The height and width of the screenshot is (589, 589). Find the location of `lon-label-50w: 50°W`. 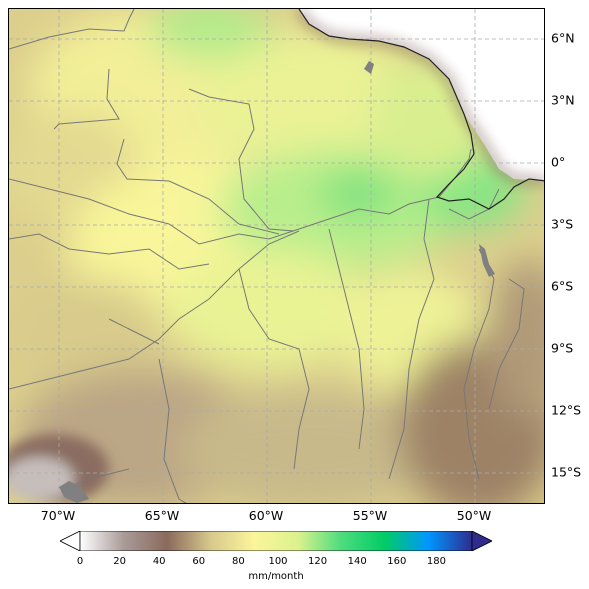

lon-label-50w: 50°W is located at coordinates (474, 515).